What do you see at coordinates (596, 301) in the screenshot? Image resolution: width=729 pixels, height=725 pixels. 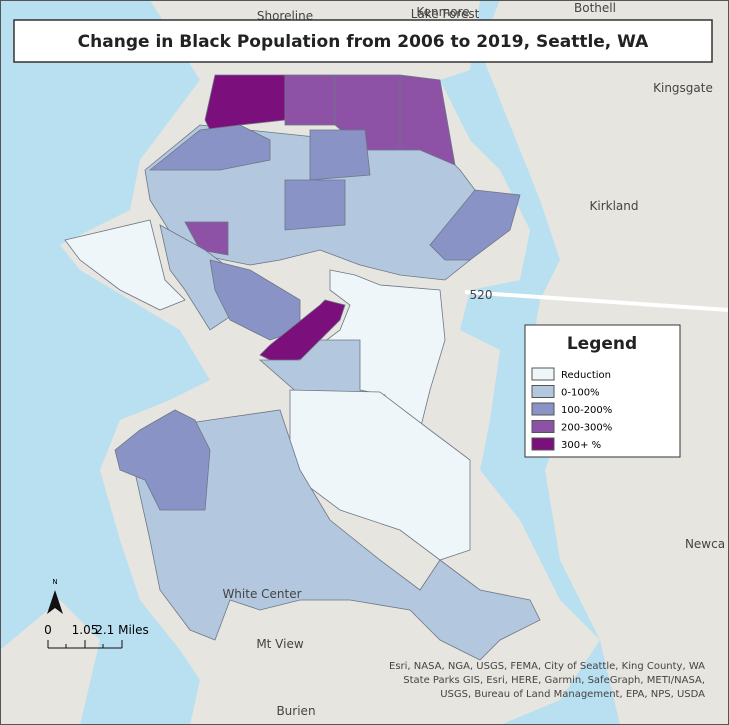 I see `road` at bounding box center [596, 301].